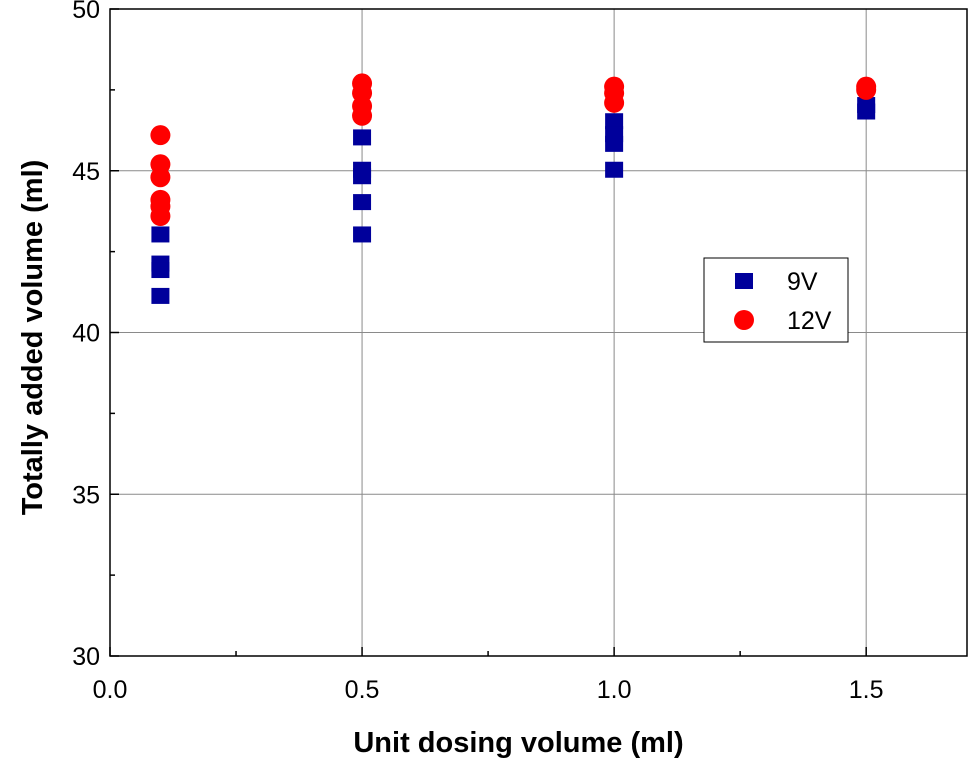  I want to click on y-tick-labels: 30 35 40 45 50, so click(86, 335).